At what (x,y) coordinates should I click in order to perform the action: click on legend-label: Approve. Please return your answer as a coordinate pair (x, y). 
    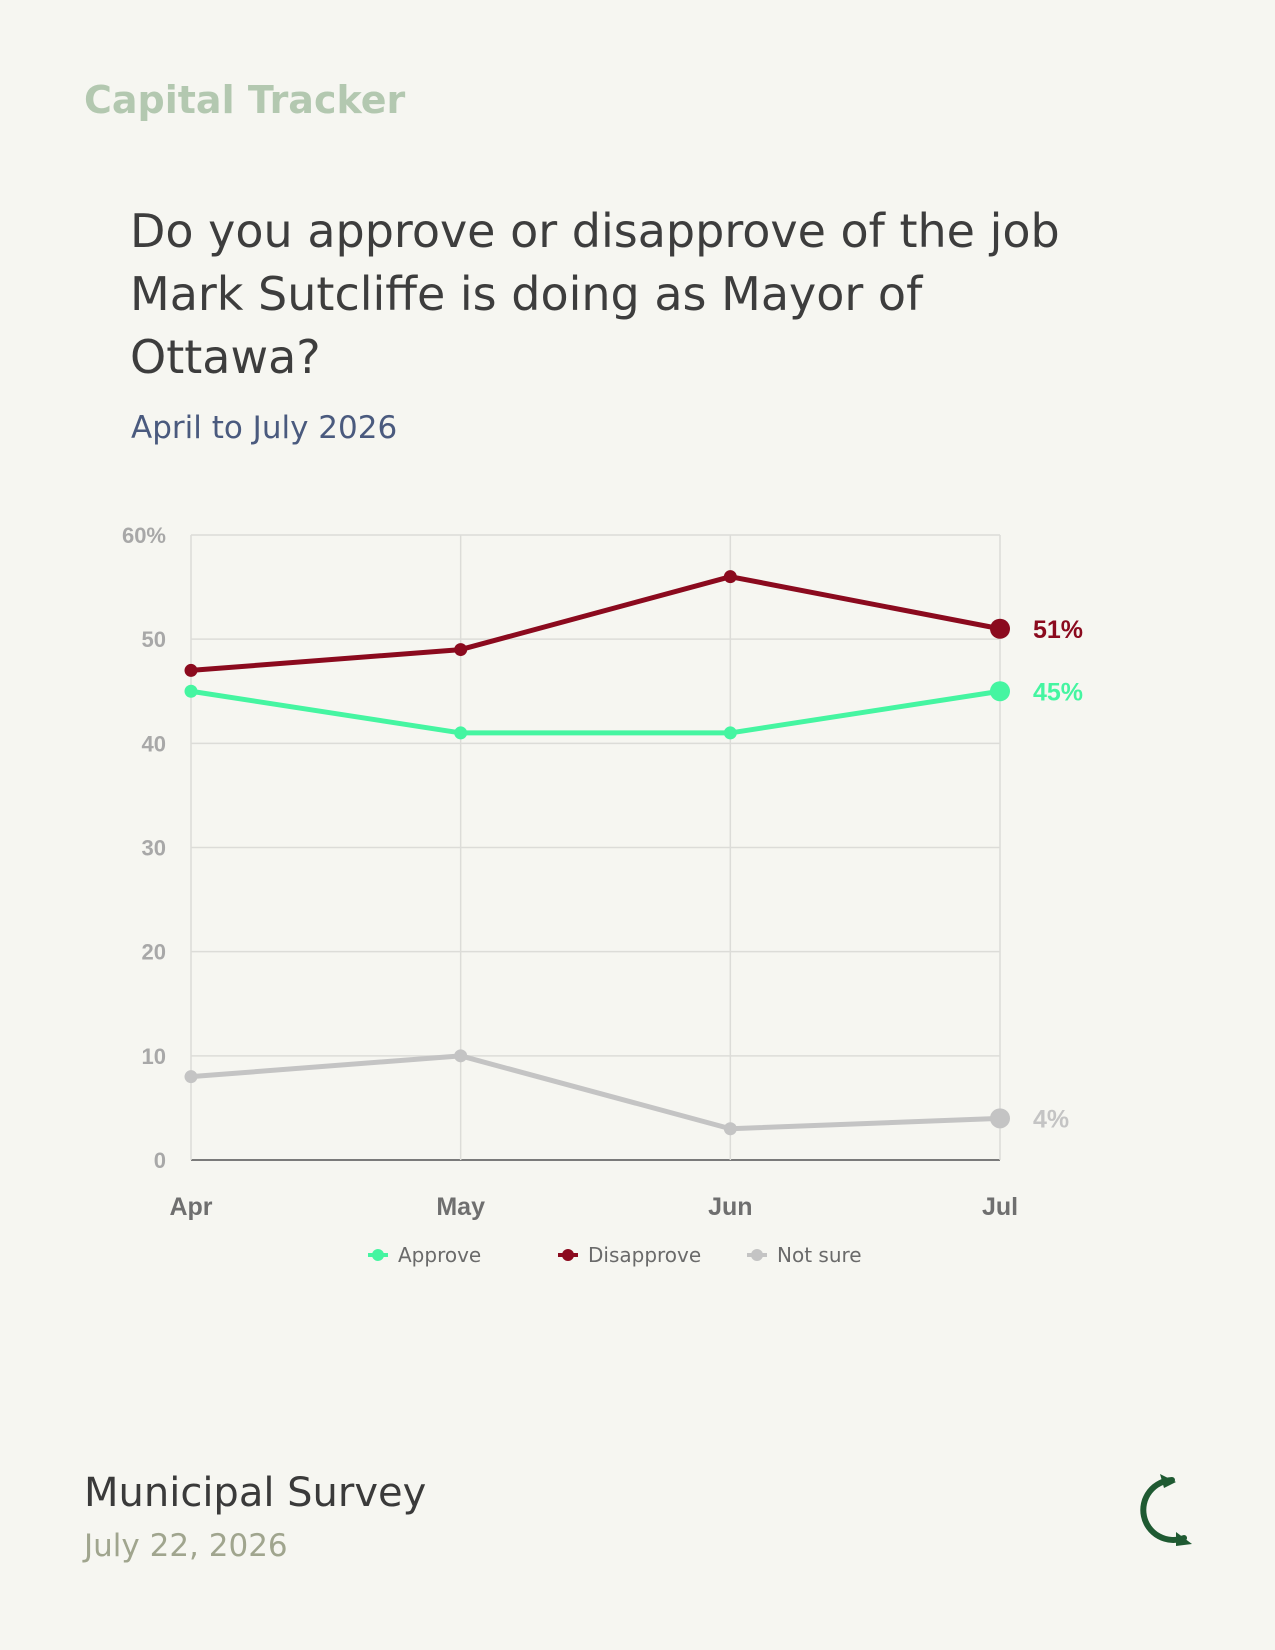
    Looking at the image, I should click on (439, 1255).